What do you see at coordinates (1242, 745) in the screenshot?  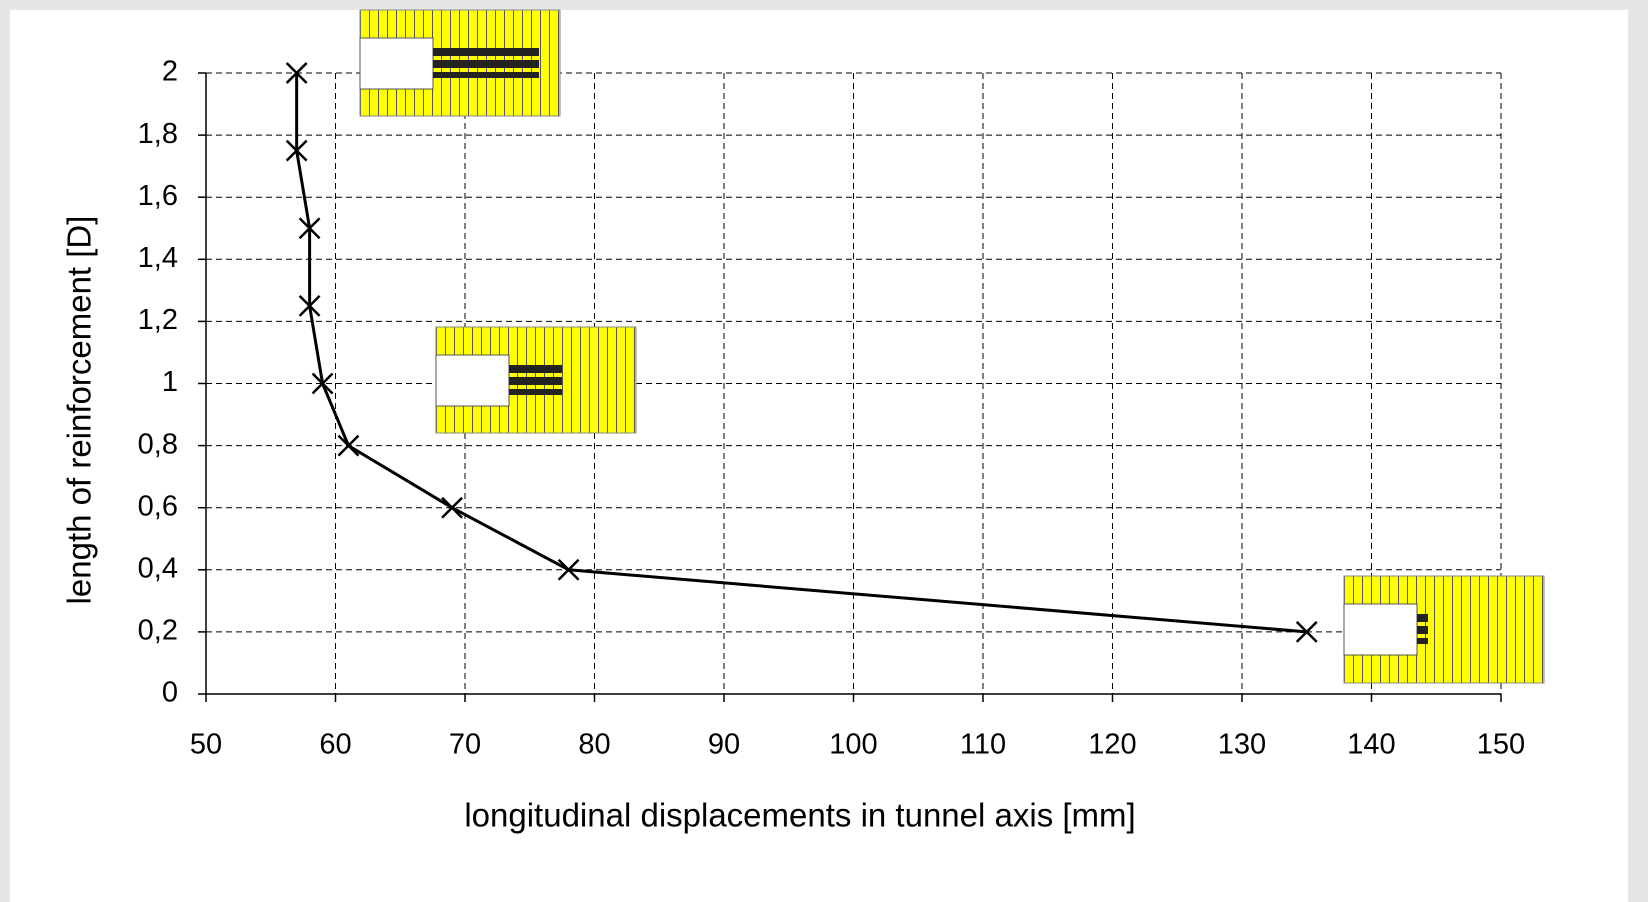 I see `x-tick-label: 130` at bounding box center [1242, 745].